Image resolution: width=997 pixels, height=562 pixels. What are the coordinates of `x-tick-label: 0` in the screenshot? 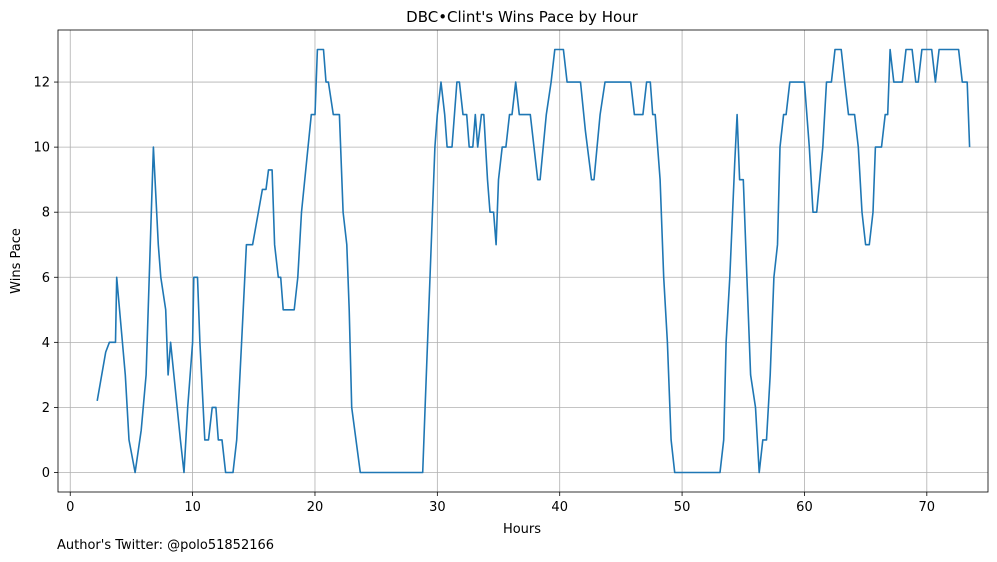 It's located at (70, 507).